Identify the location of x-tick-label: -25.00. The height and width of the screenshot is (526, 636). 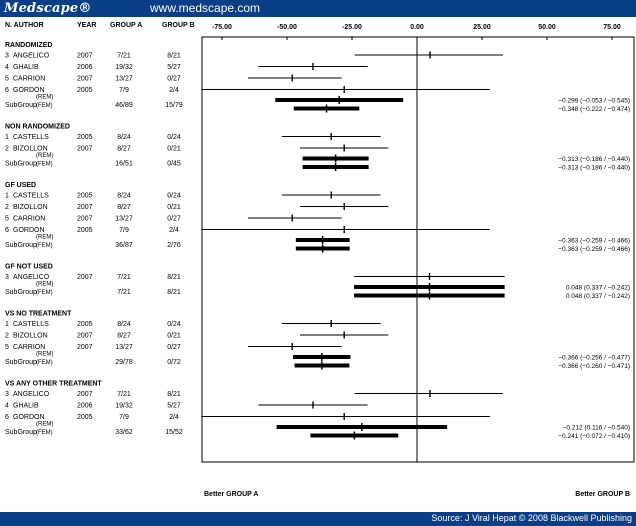
(352, 27).